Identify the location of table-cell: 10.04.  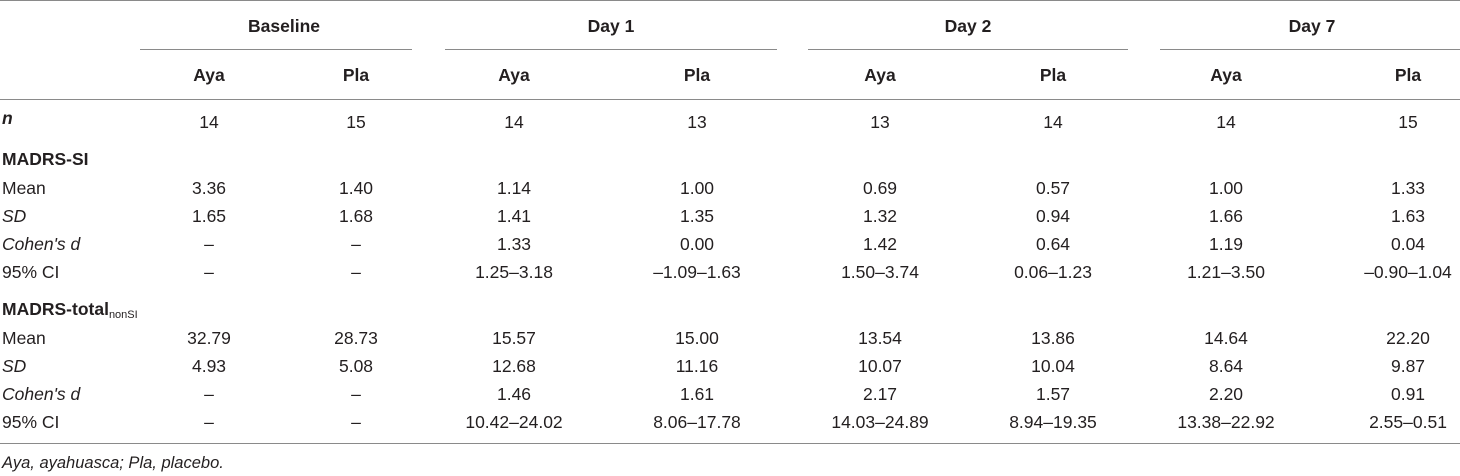
(1053, 366).